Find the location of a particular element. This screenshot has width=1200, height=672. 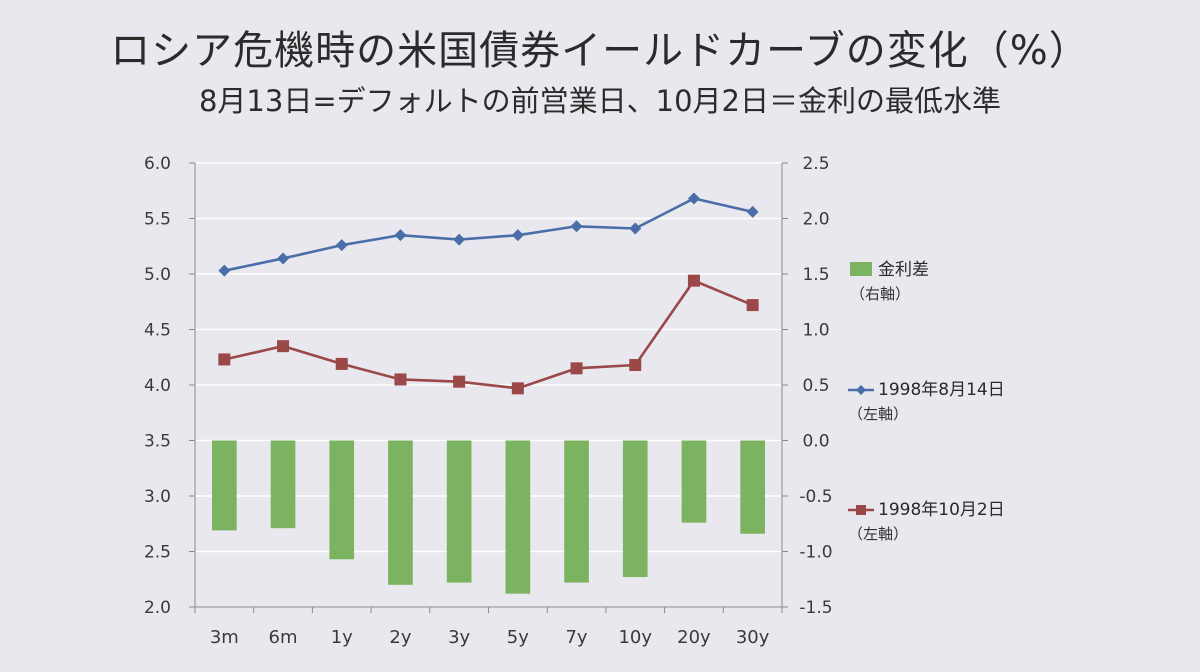

left-tick-label: 2.0 is located at coordinates (157, 608).